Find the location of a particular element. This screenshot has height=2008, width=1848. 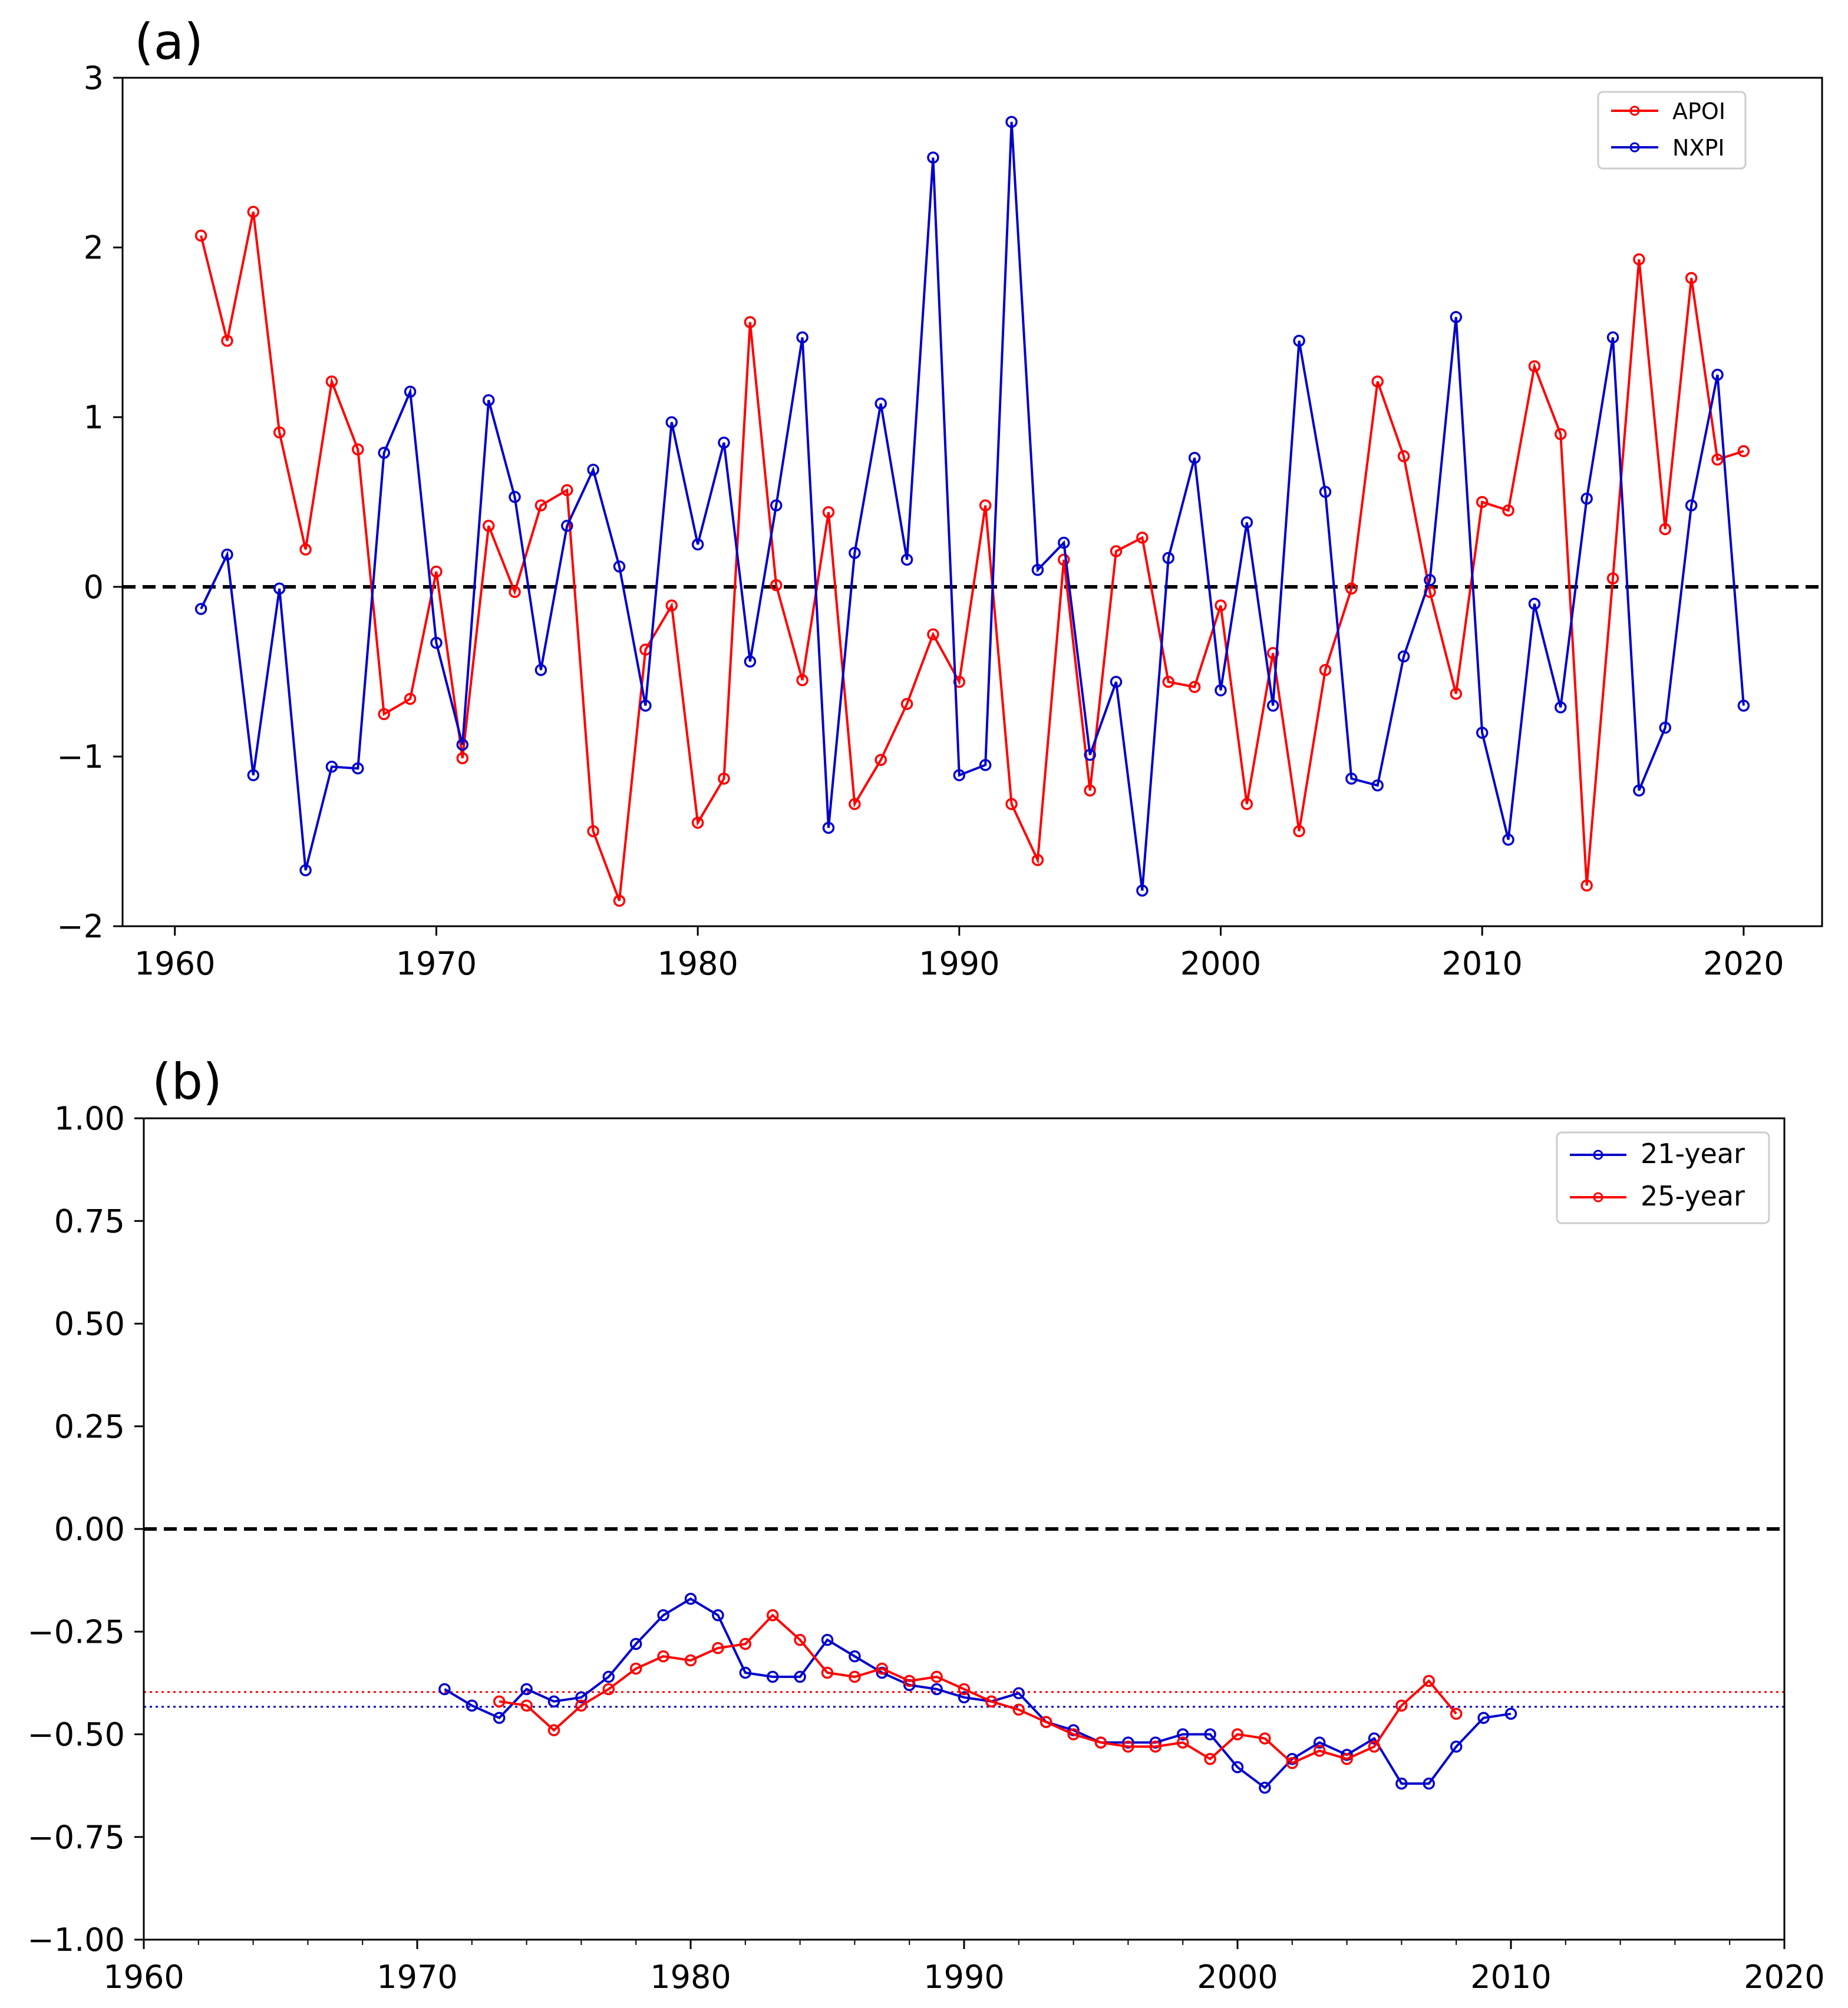

data-point-25-year-1984 is located at coordinates (800, 1639).